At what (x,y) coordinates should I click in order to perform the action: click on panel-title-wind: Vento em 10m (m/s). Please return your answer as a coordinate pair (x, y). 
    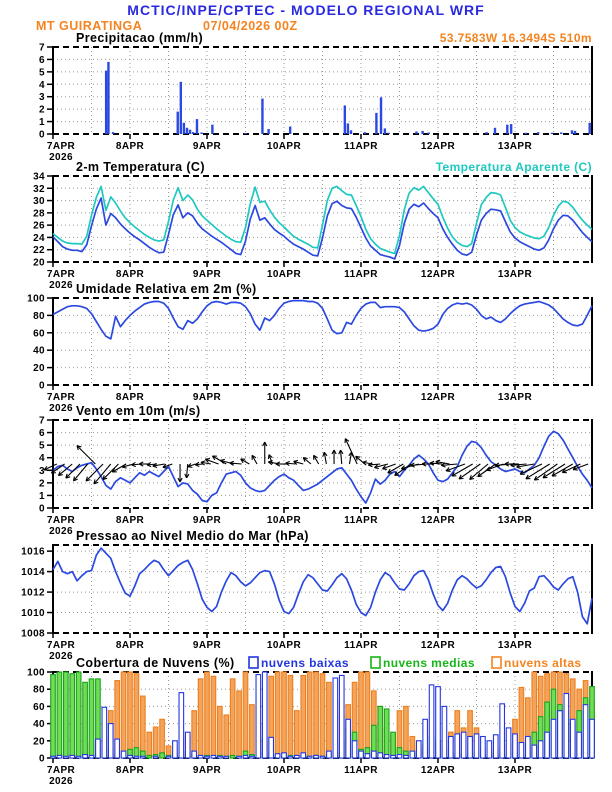
    Looking at the image, I should click on (138, 411).